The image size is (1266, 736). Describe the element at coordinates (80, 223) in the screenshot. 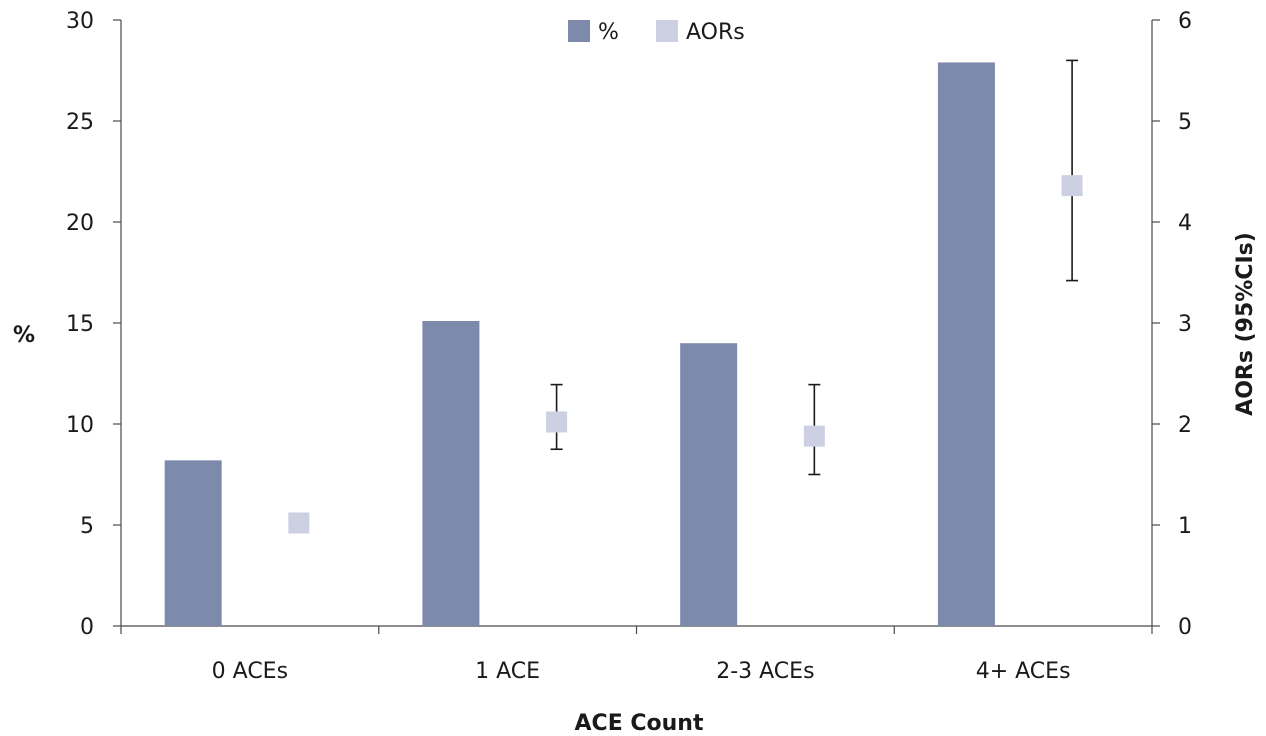

I see `y-left-tick-label: 20` at that location.